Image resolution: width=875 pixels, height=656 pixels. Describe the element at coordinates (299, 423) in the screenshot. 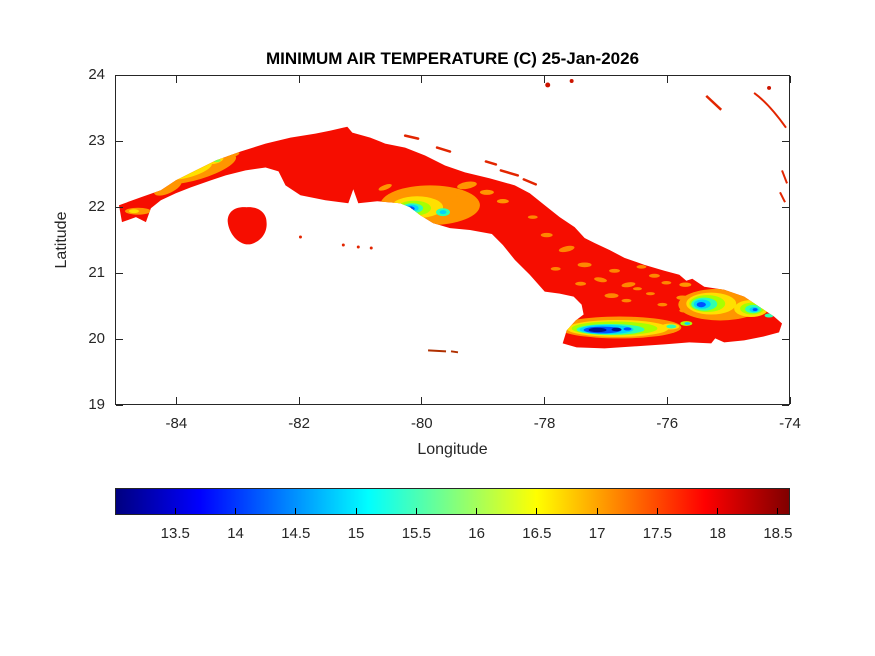

I see `x-tick-label: -82` at that location.